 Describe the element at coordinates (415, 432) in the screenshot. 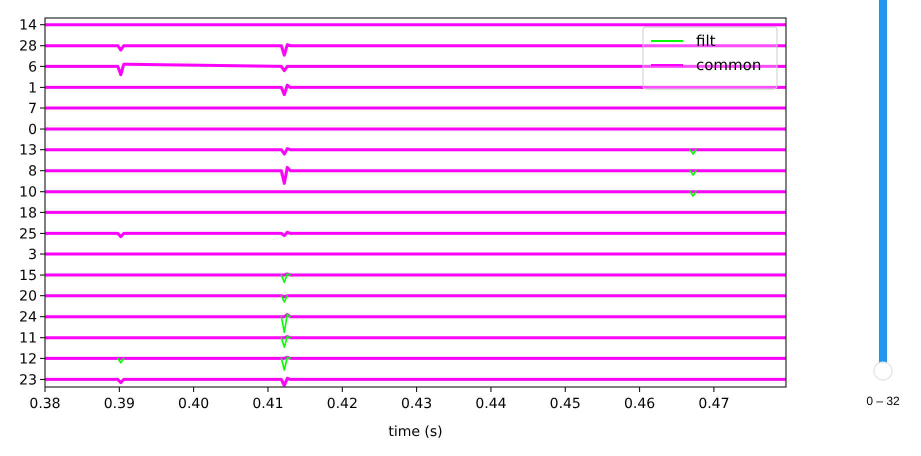

I see `x-axis-title: time (s)` at that location.